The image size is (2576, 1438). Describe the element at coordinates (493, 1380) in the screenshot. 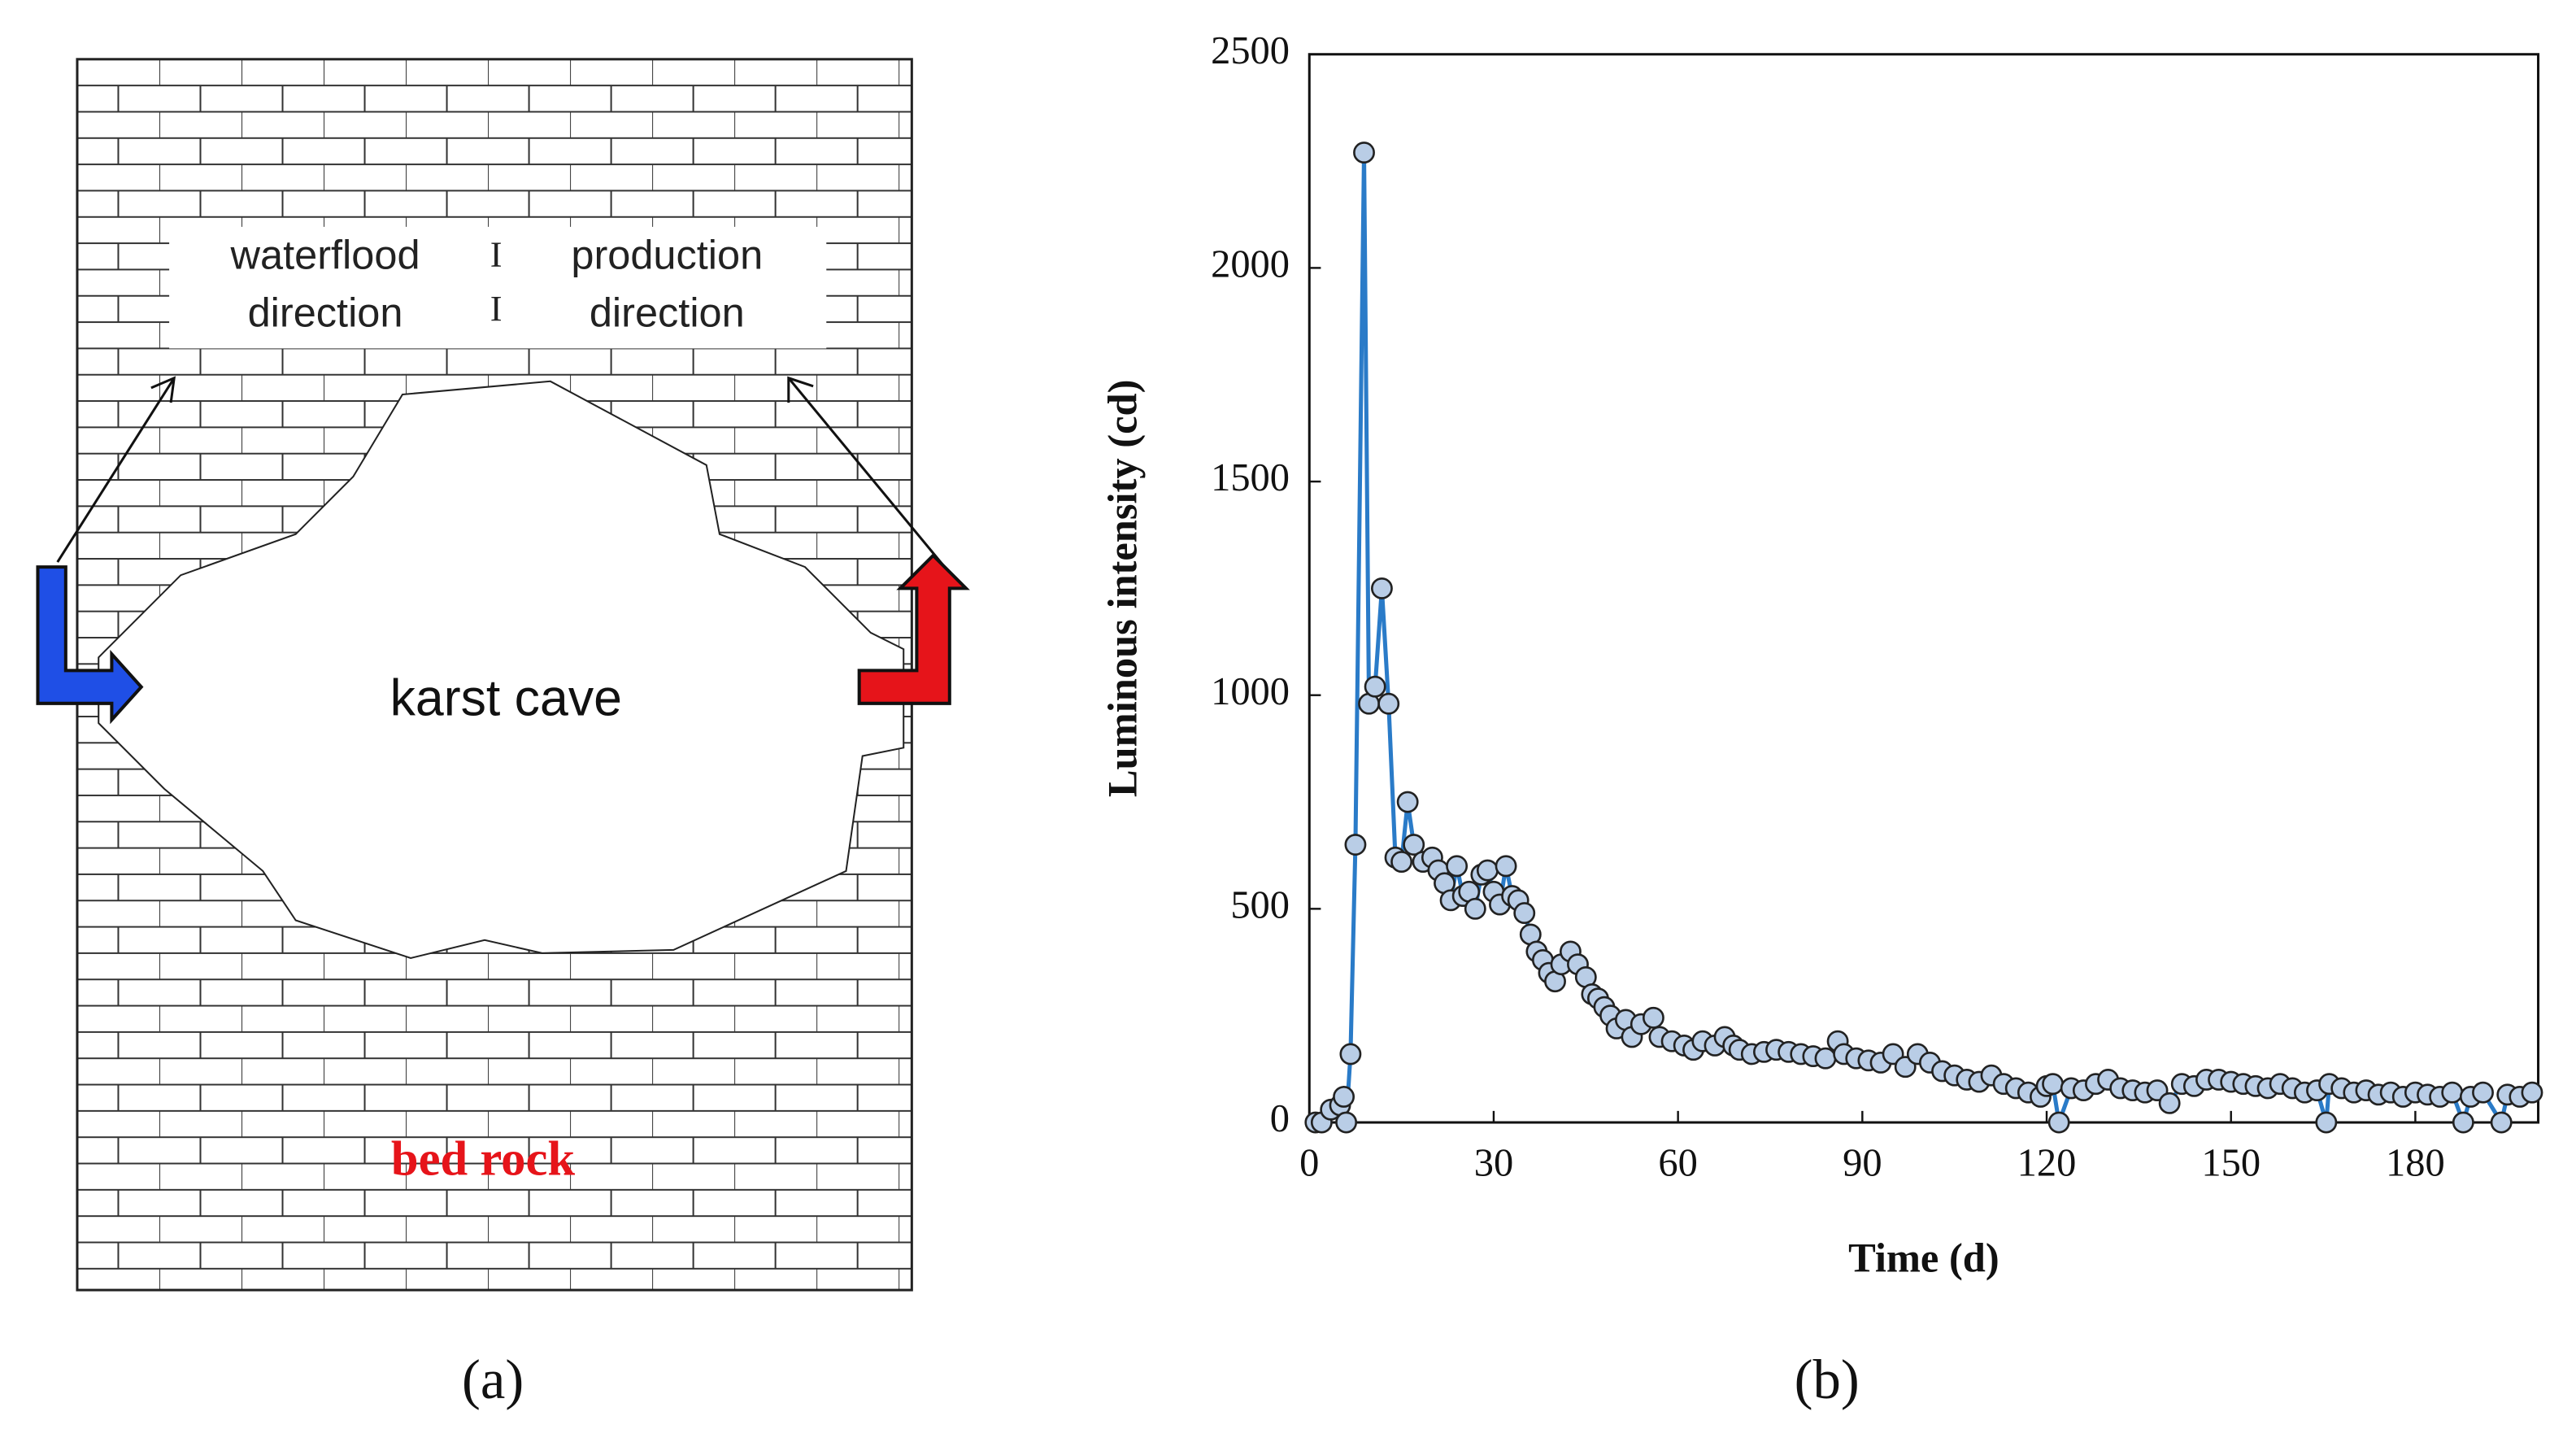

I see `panel-label: (a)` at that location.